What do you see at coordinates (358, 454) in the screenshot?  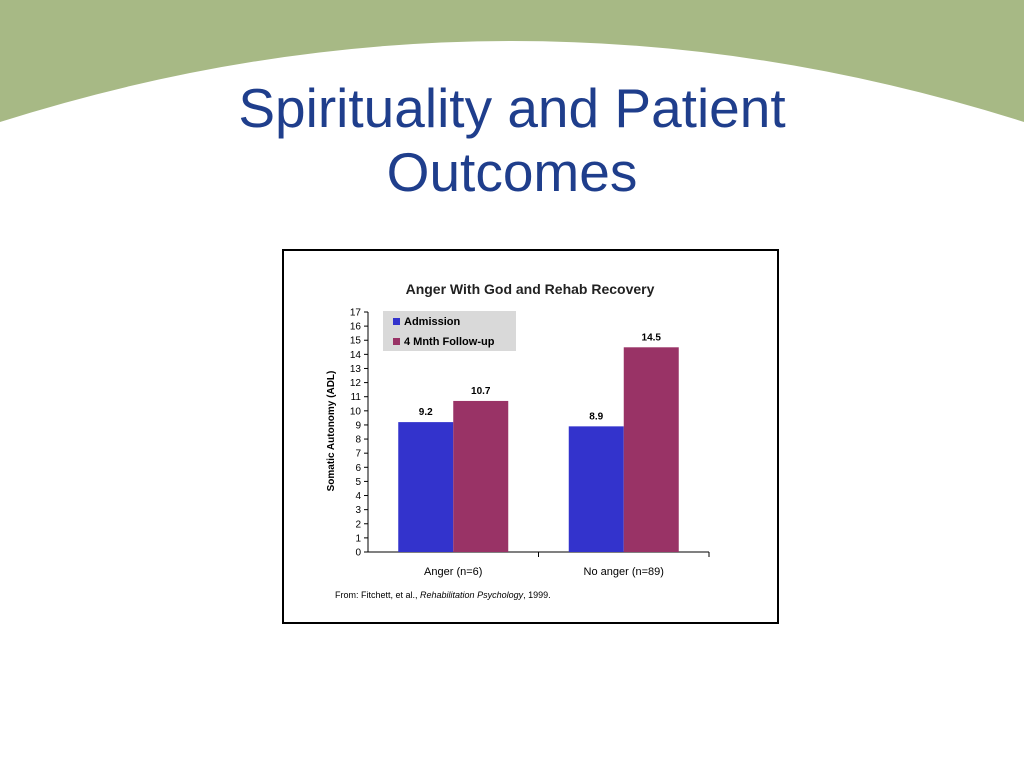 I see `y-tick-label: 7` at bounding box center [358, 454].